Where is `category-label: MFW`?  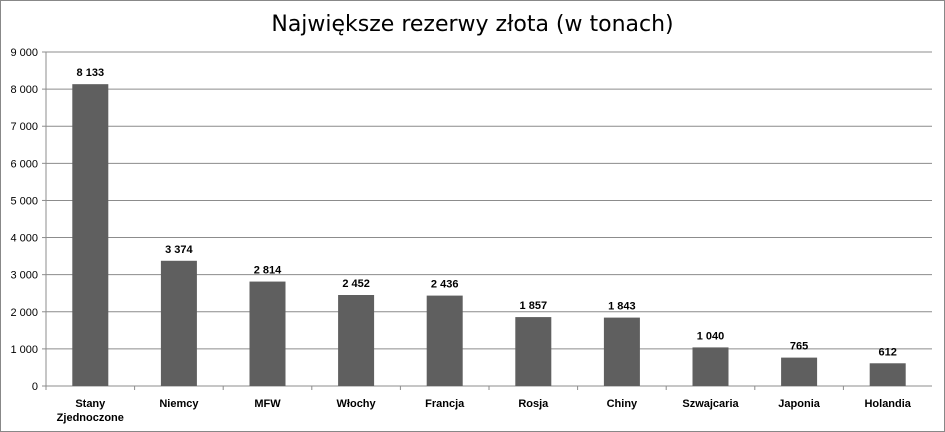 category-label: MFW is located at coordinates (267, 404).